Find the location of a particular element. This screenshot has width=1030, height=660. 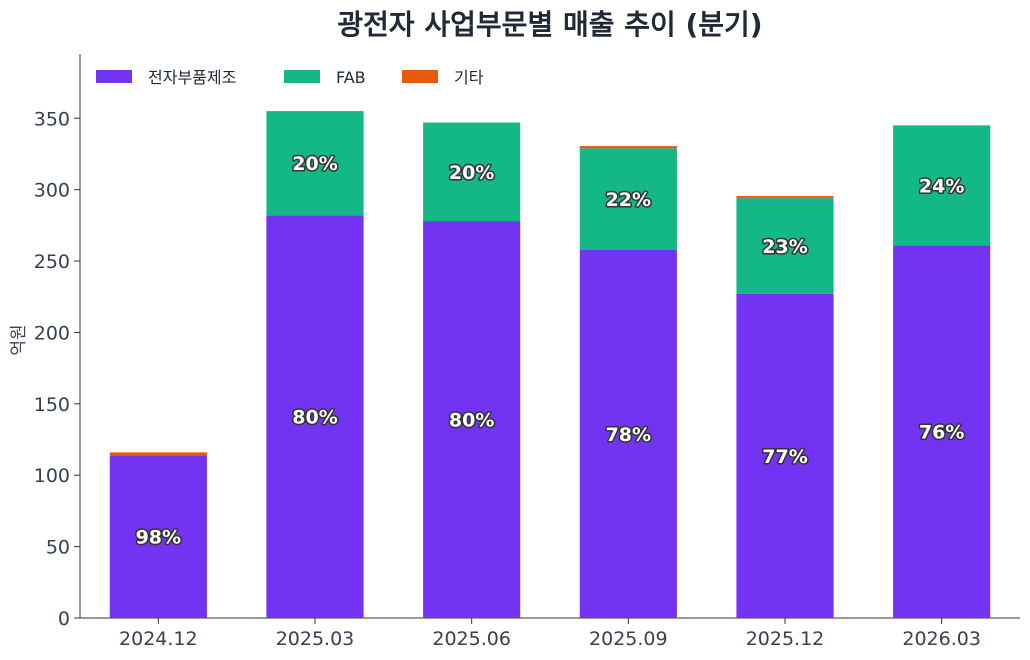

x-tick-label: 2026.03 is located at coordinates (941, 639).